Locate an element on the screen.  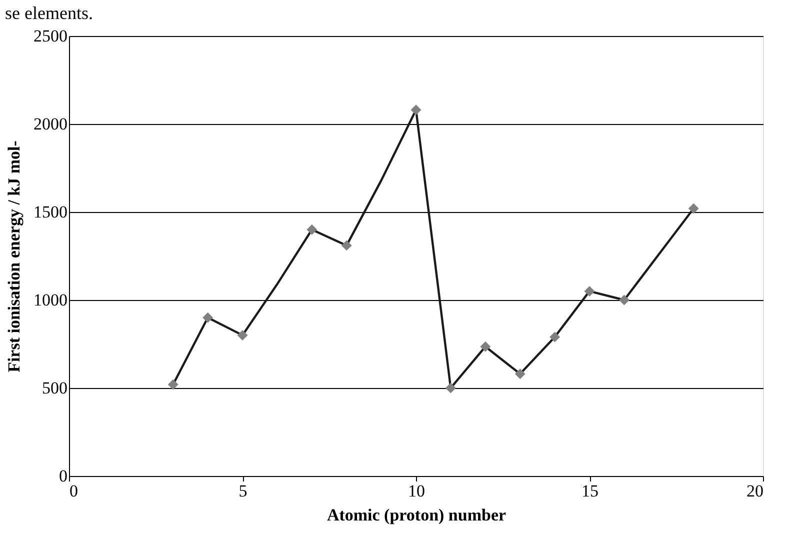
y-tick-label: 1000 is located at coordinates (51, 300).